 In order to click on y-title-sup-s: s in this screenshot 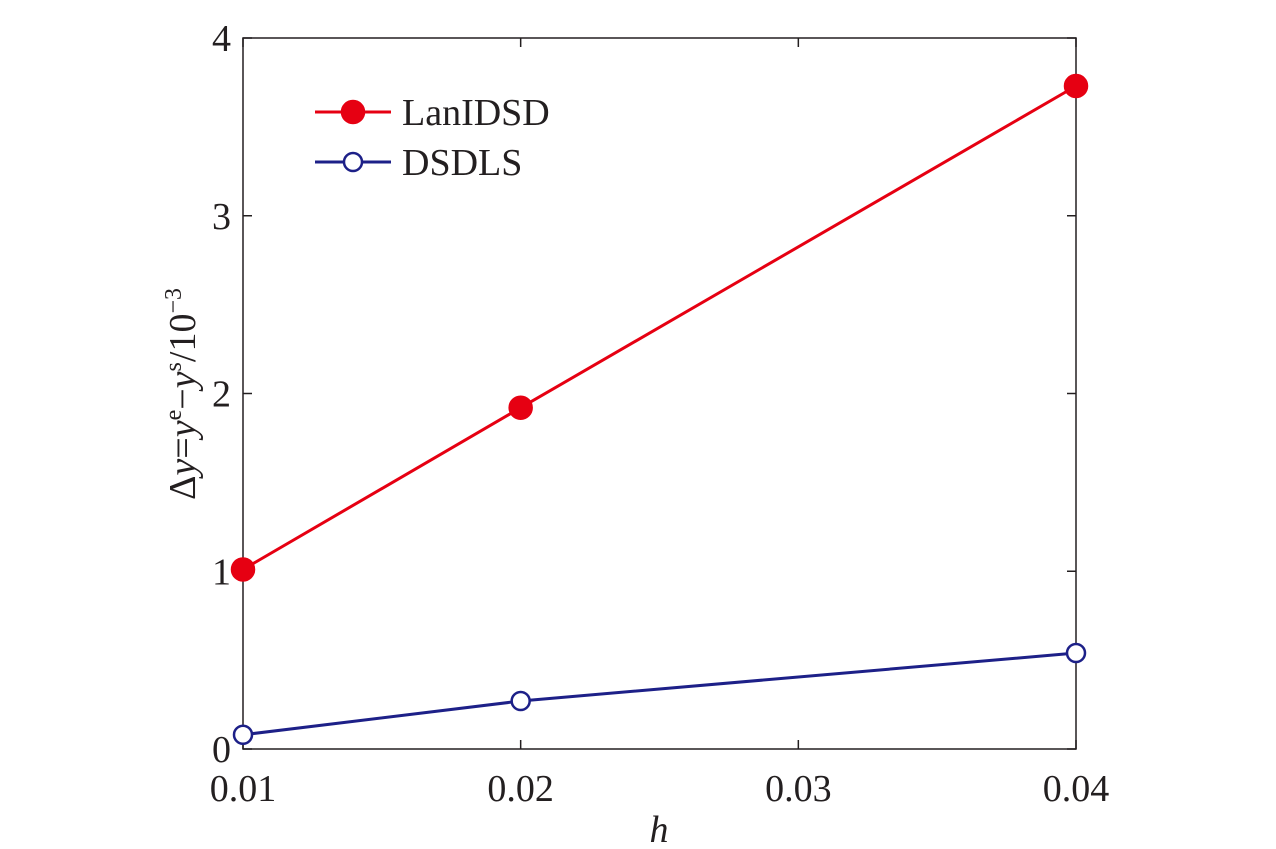, I will do `click(174, 366)`.